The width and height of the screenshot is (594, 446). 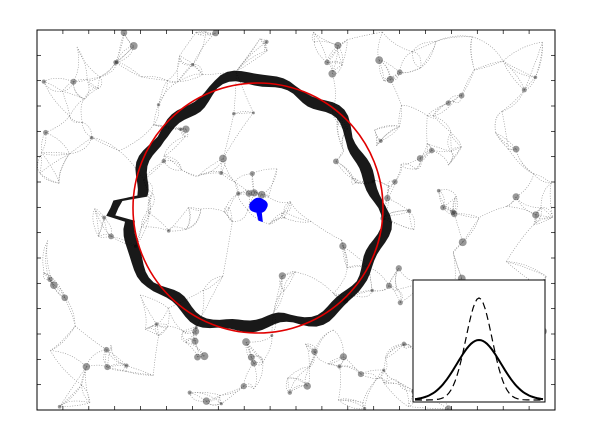 What do you see at coordinates (479, 369) in the screenshot?
I see `inset-solid-curve` at bounding box center [479, 369].